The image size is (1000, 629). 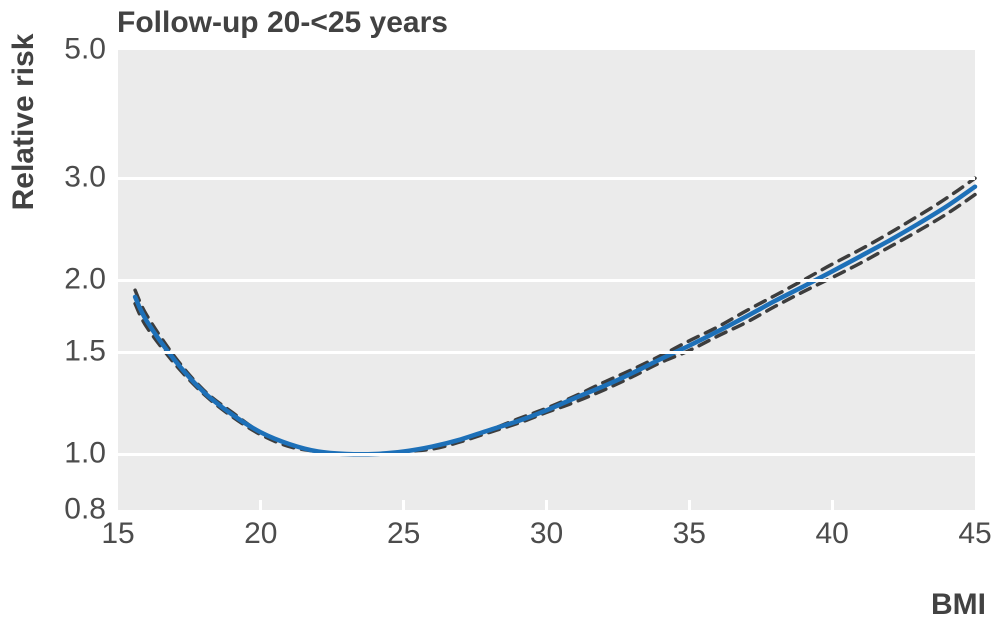 What do you see at coordinates (832, 533) in the screenshot?
I see `x-tick-label-40: 40` at bounding box center [832, 533].